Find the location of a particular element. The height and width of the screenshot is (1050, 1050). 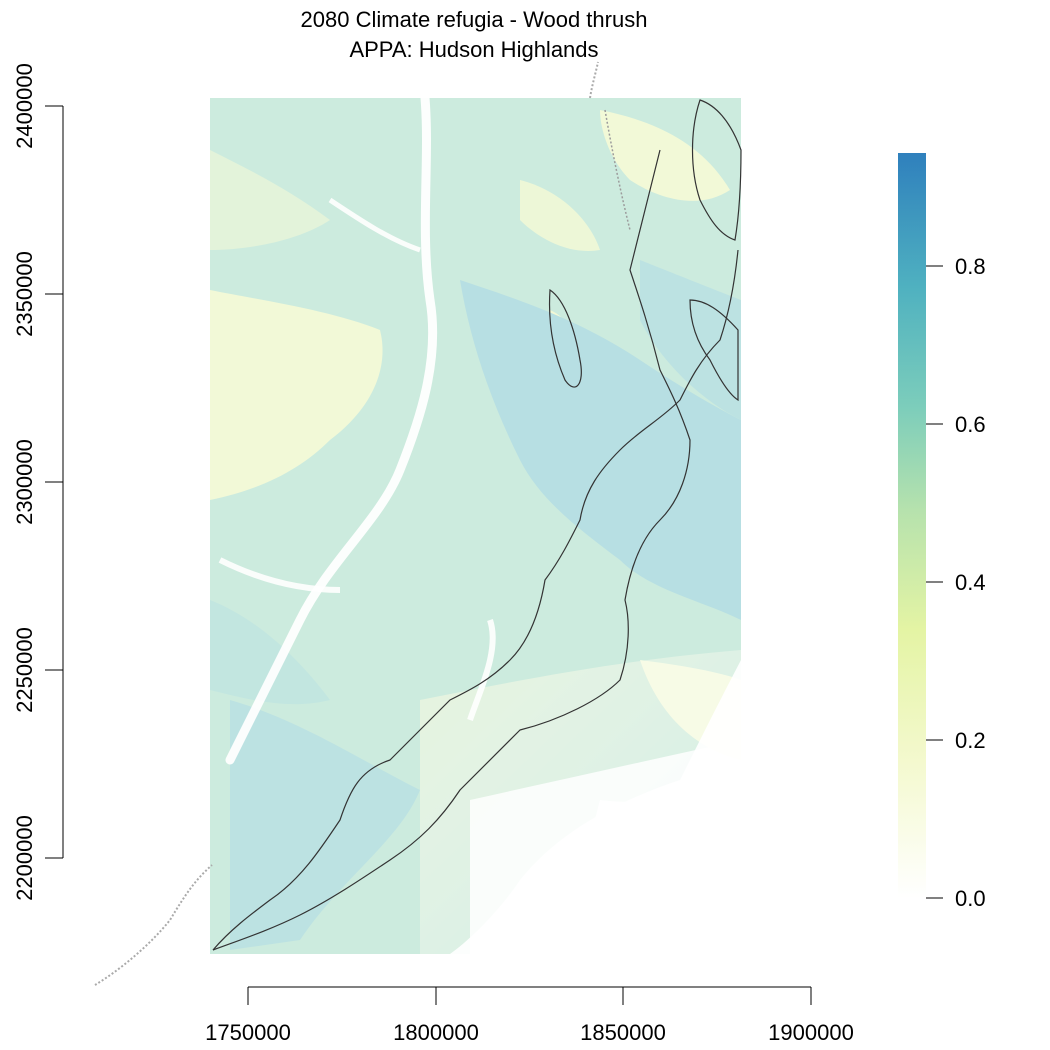

y-tick-label: 2400000 is located at coordinates (24, 106).